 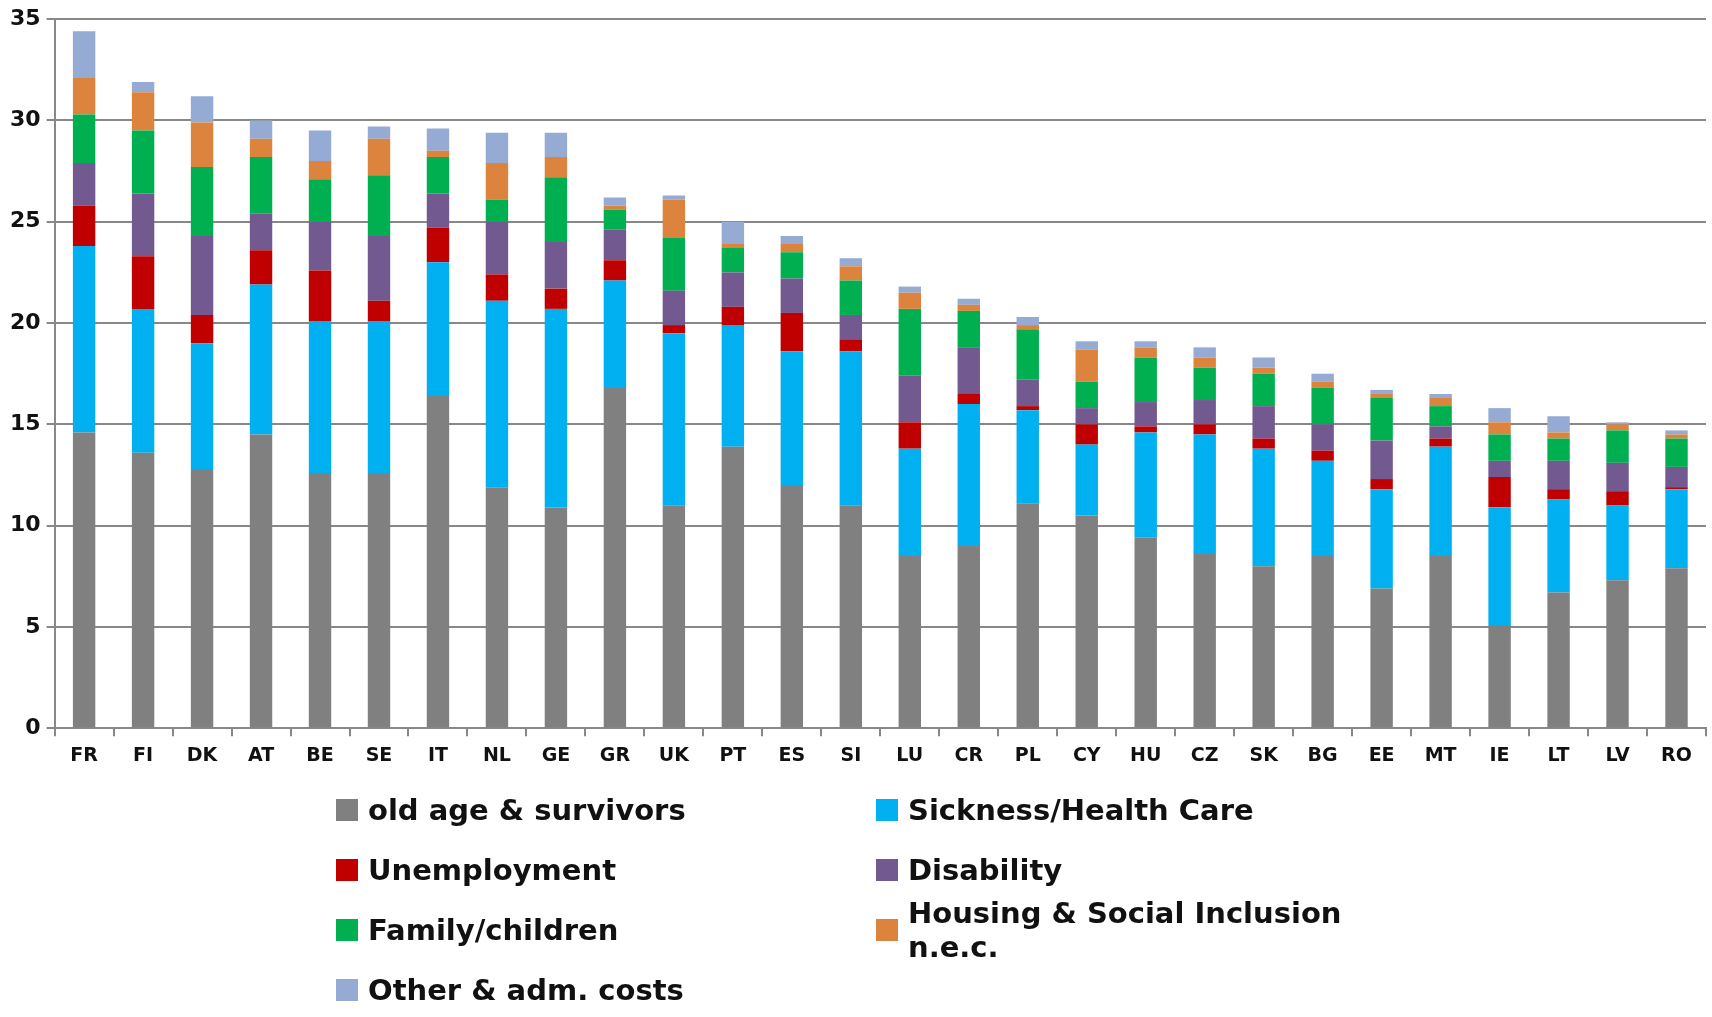 I want to click on x-tick-label: HU, so click(x=1146, y=753).